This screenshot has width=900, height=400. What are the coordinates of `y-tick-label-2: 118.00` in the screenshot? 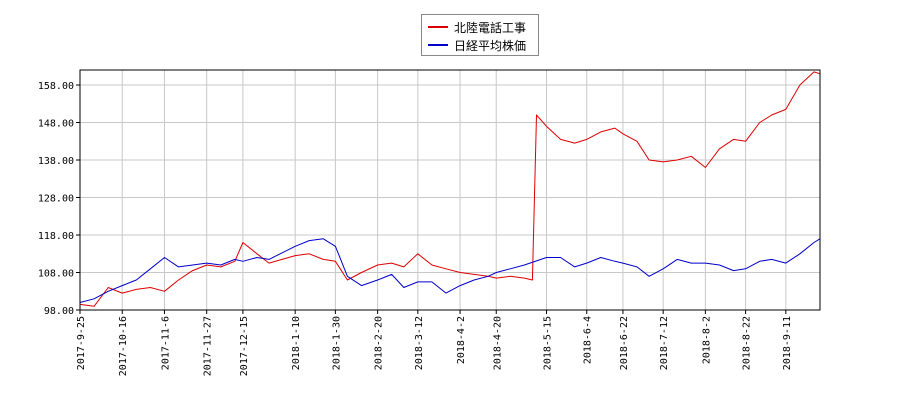 It's located at (56, 236).